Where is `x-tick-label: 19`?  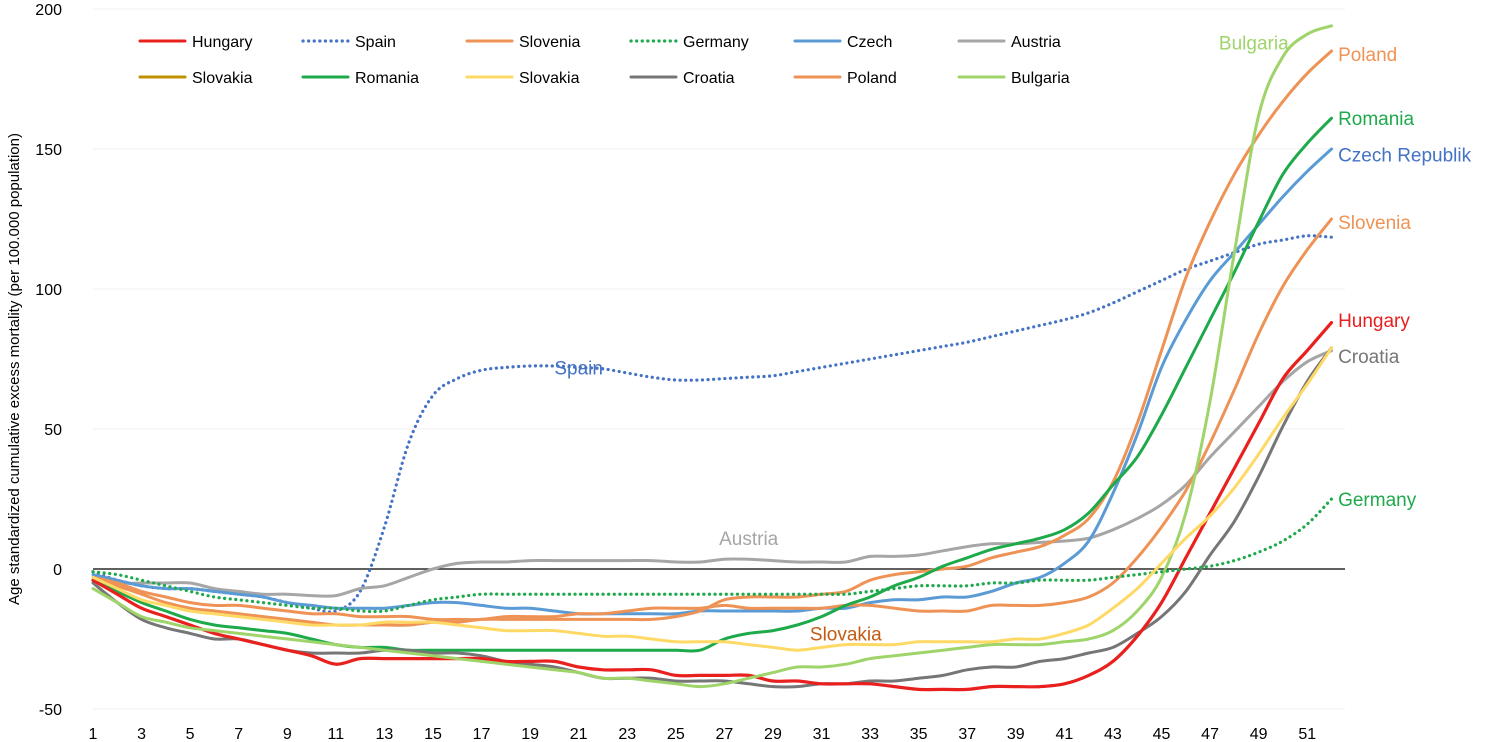 x-tick-label: 19 is located at coordinates (530, 734).